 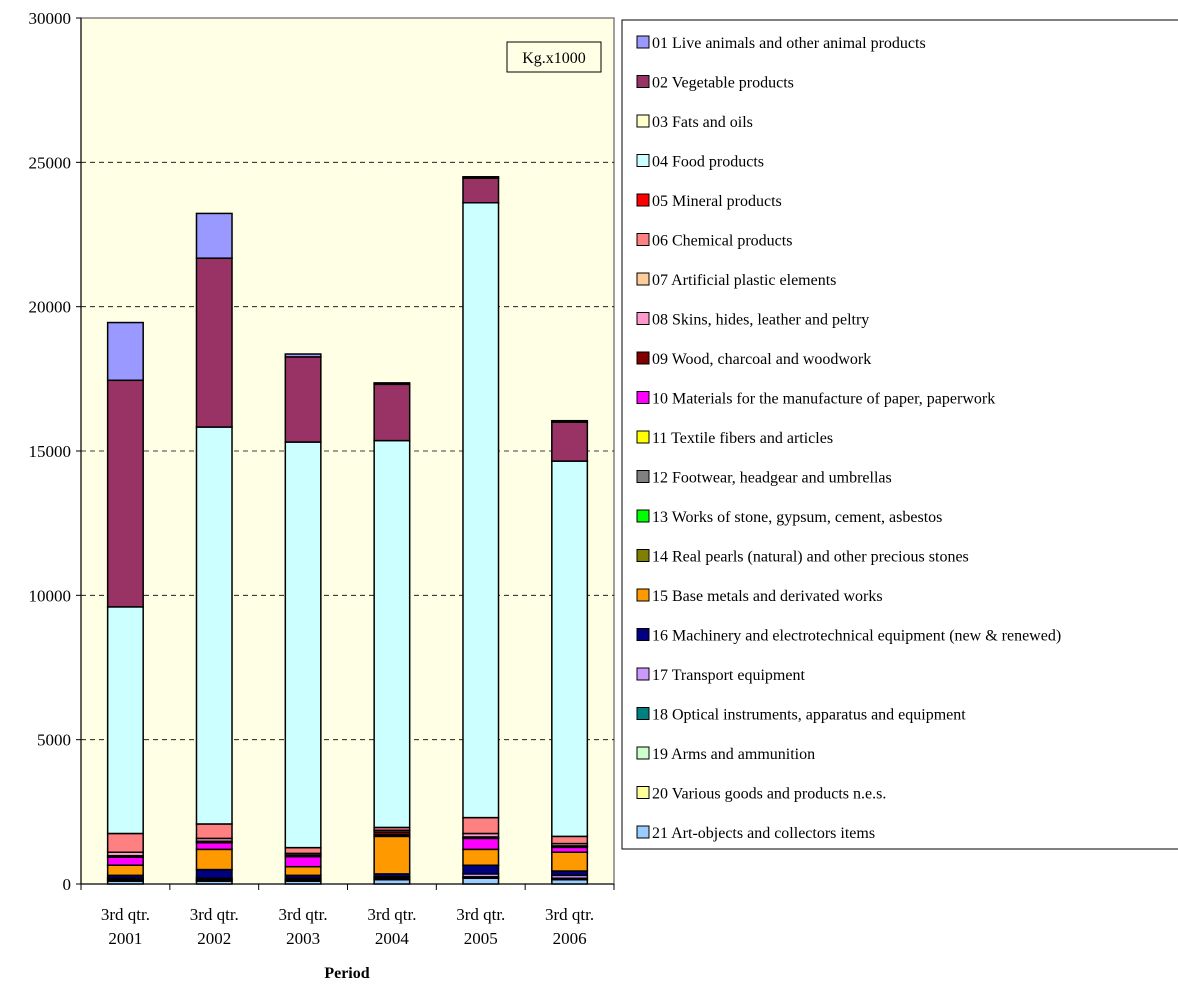 I want to click on legend-label: 20 Various goods and products n.e.s., so click(x=769, y=794).